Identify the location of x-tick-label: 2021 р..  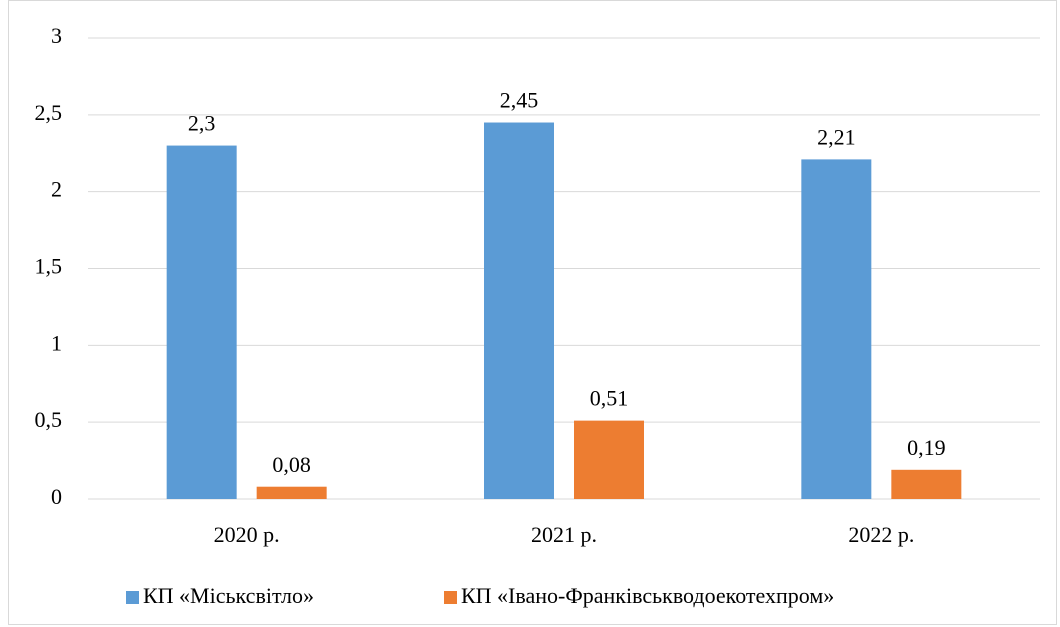
(564, 534).